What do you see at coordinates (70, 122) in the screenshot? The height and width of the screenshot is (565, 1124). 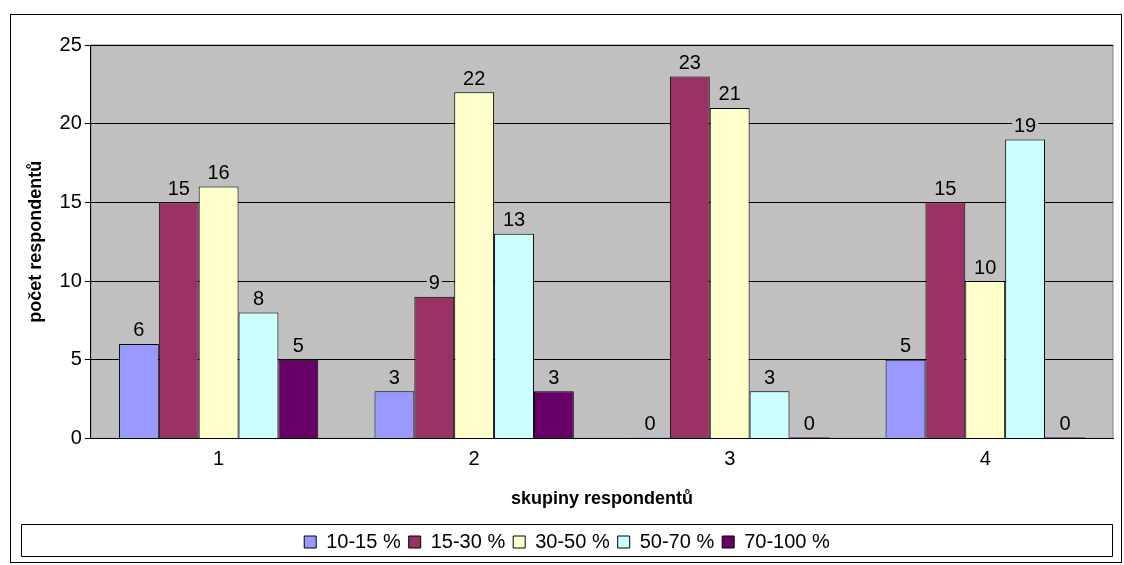 I see `y-tick-label: 20` at bounding box center [70, 122].